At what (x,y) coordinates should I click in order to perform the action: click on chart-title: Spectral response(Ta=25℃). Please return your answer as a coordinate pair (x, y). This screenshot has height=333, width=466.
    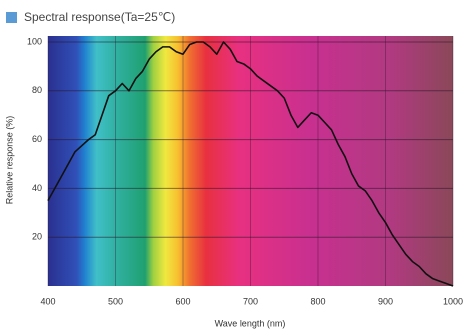
    Looking at the image, I should click on (99, 17).